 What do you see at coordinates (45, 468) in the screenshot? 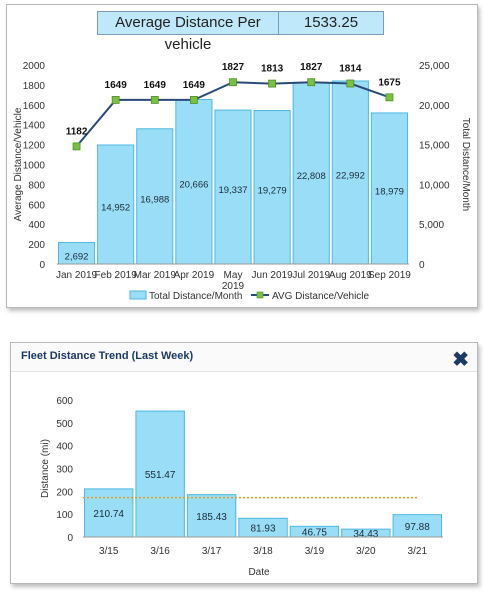
I see `y-axis-label: Distance (mi)` at bounding box center [45, 468].